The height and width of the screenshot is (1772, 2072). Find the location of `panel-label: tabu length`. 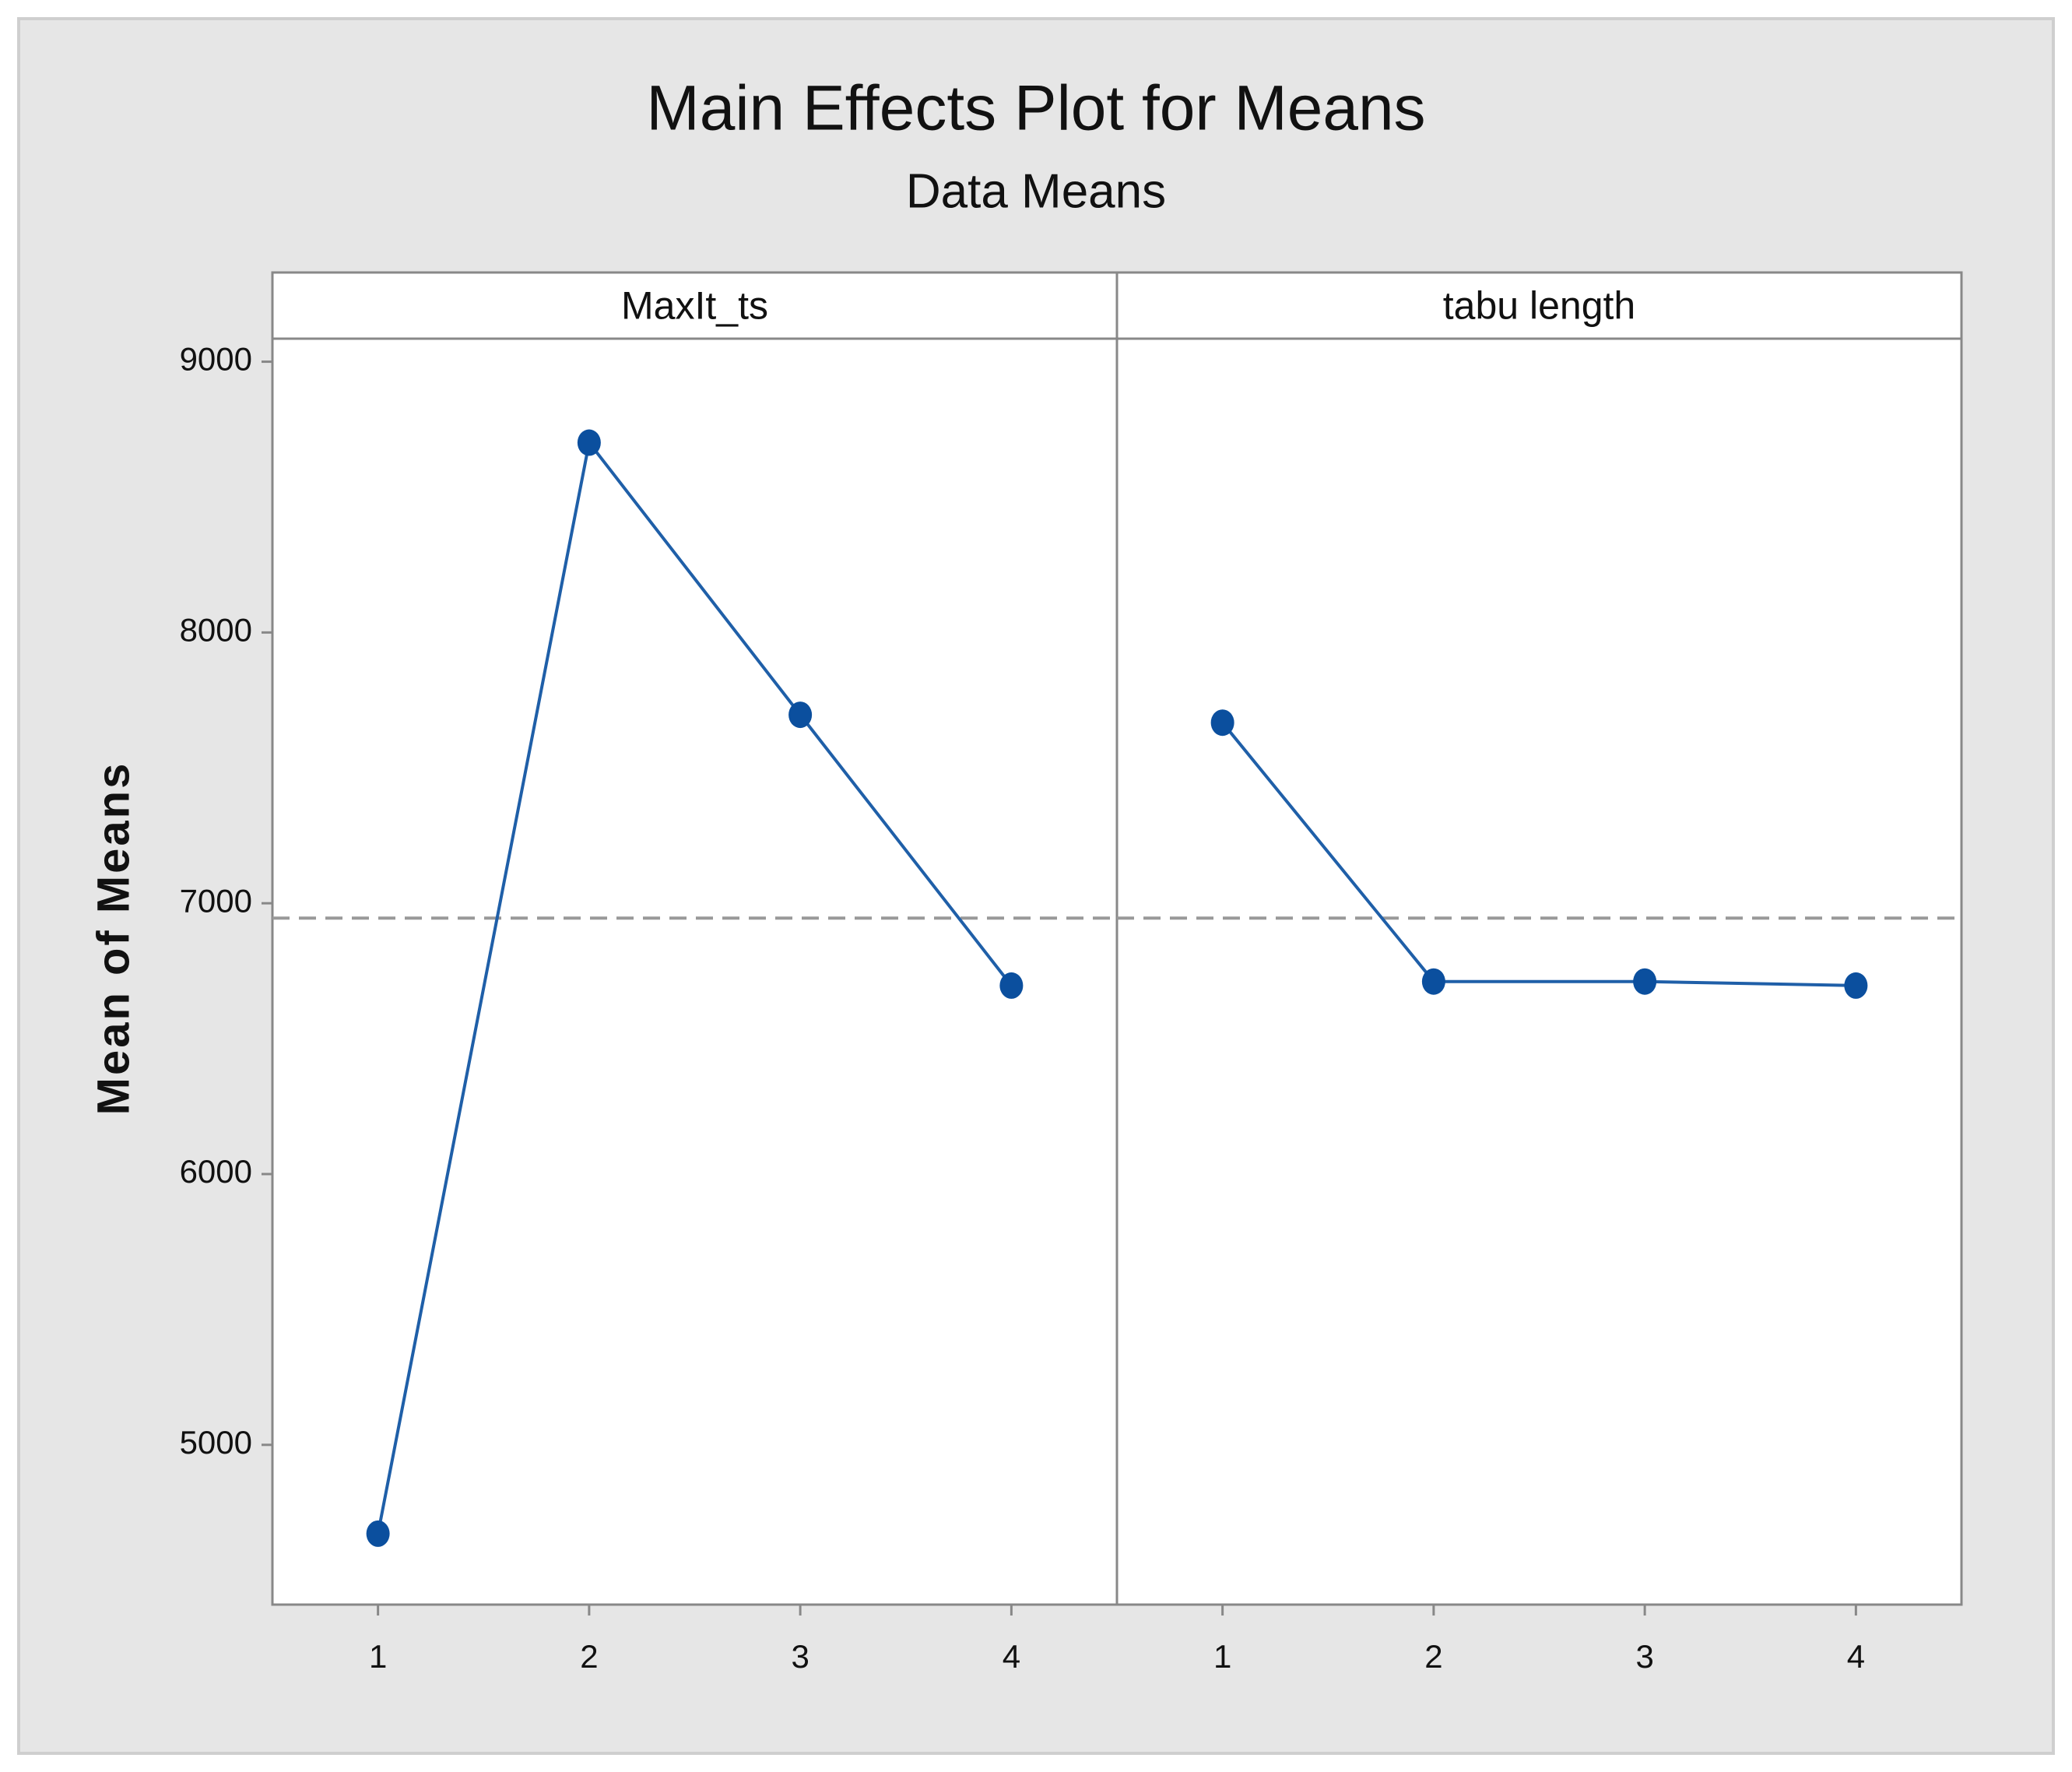

panel-label: tabu length is located at coordinates (1539, 306).